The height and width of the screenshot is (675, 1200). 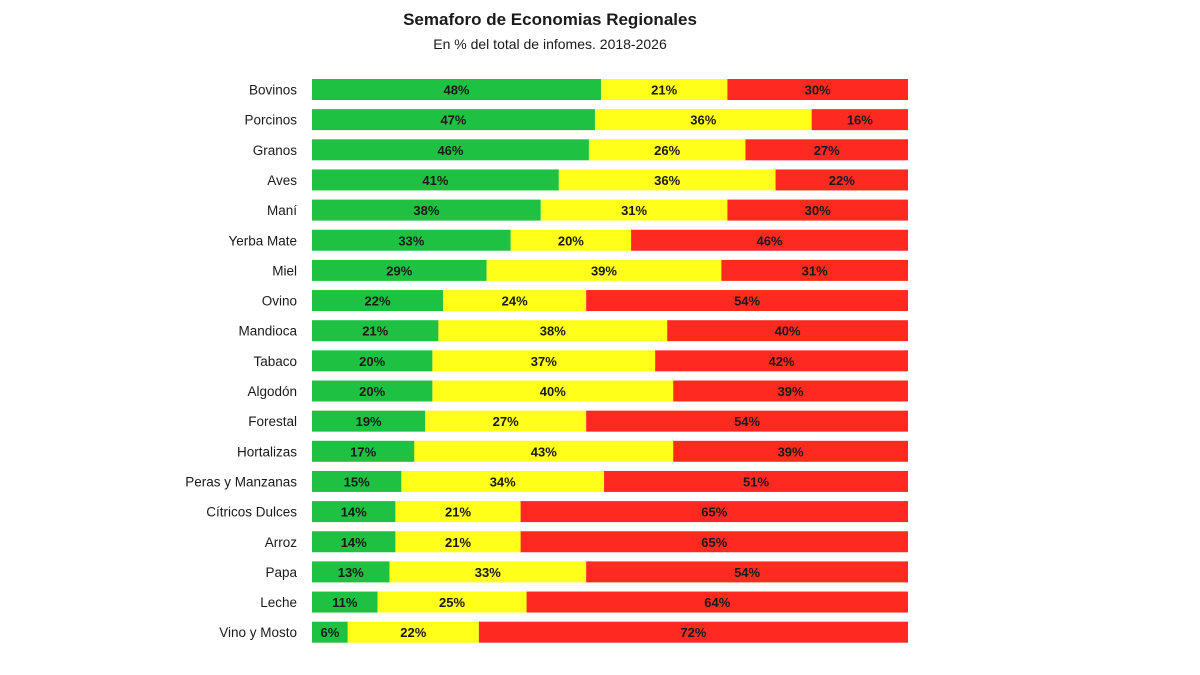 I want to click on category-label: Papa, so click(x=281, y=572).